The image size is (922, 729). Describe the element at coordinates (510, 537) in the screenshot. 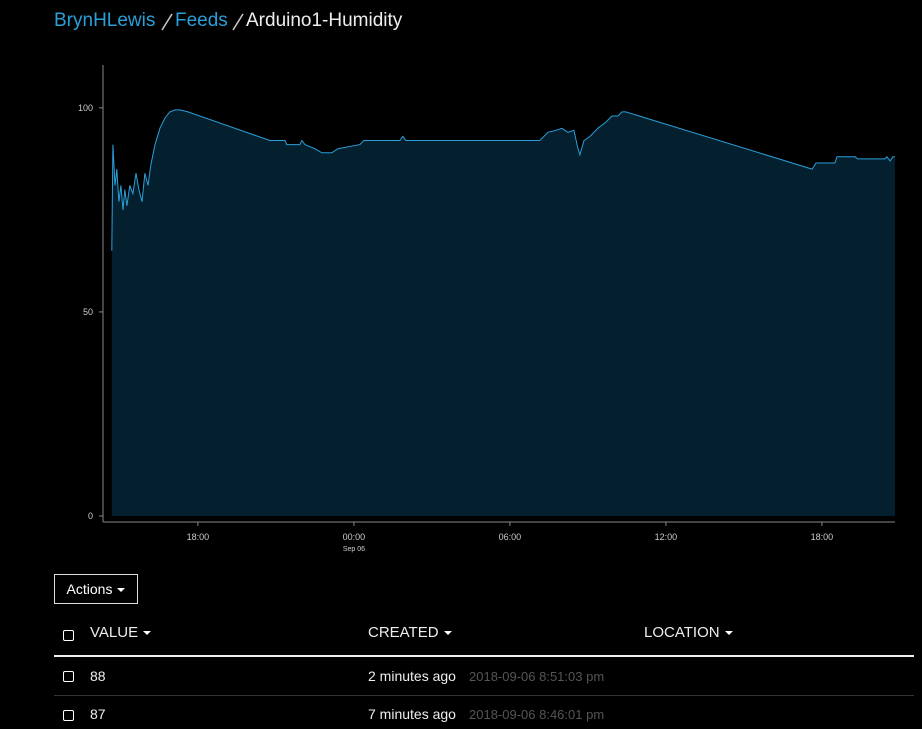

I see `x-tick-label: 06:00` at that location.